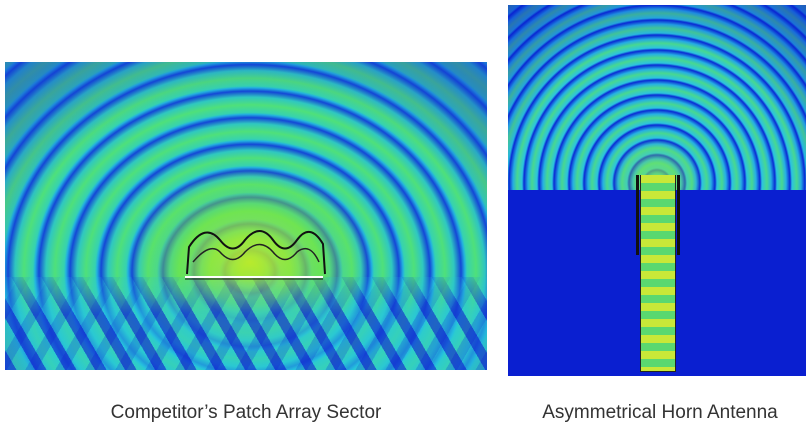 Image resolution: width=812 pixels, height=440 pixels. I want to click on horn-antenna-outline, so click(658, 273).